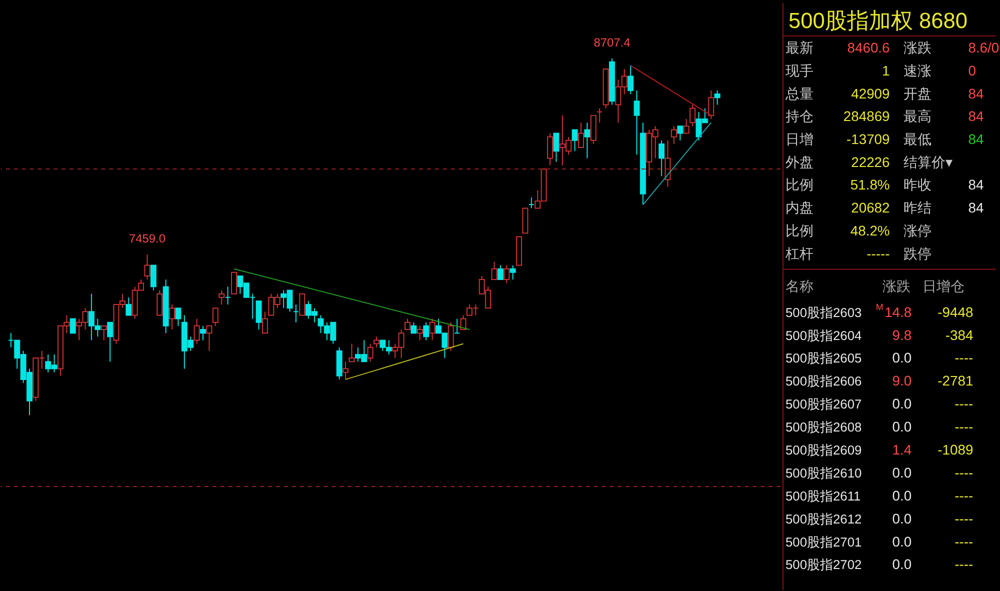  I want to click on text: 内盘, so click(800, 208).